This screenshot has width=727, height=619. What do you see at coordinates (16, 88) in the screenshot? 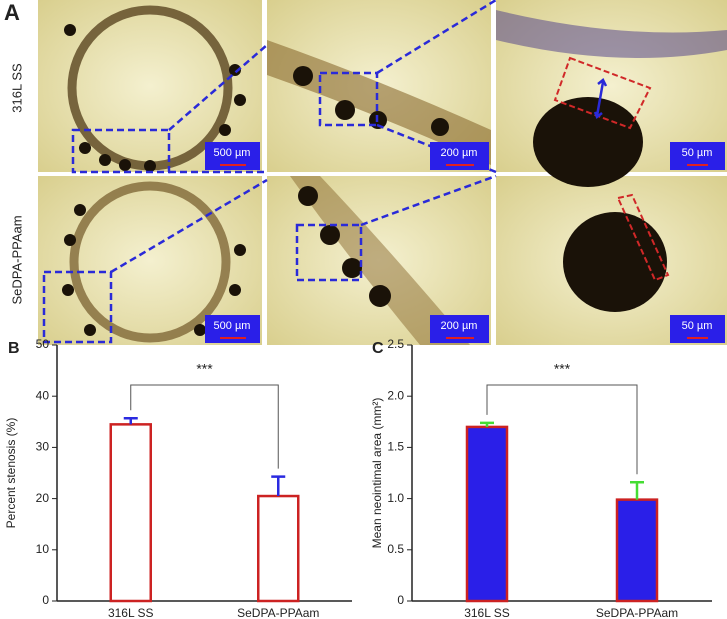
I see `row-label: 316L SS` at bounding box center [16, 88].